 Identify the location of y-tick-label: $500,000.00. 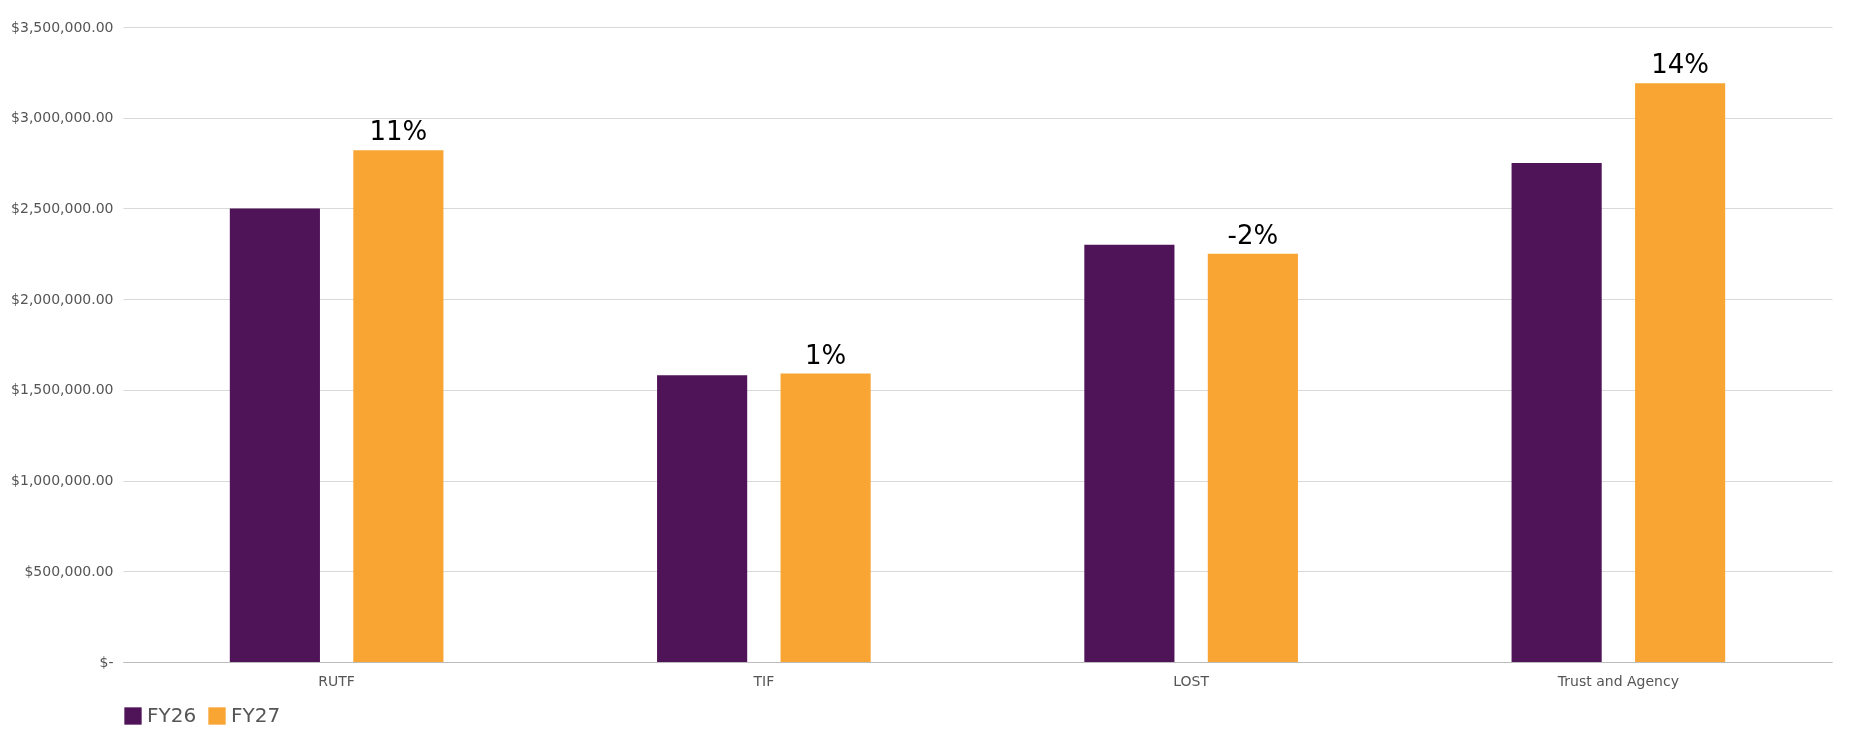
(69, 570).